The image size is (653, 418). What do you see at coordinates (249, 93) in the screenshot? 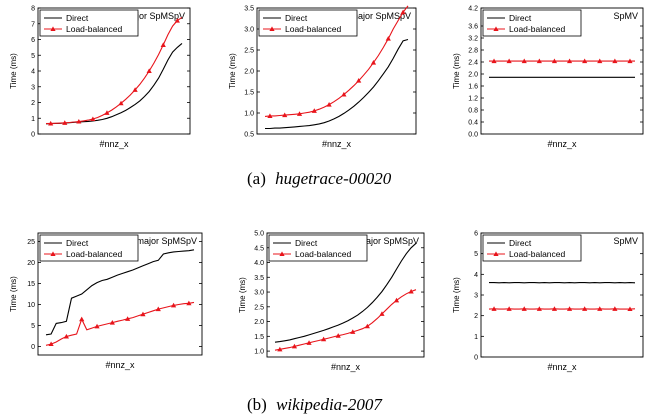
I see `y-tick-label: 1.5` at bounding box center [249, 93].